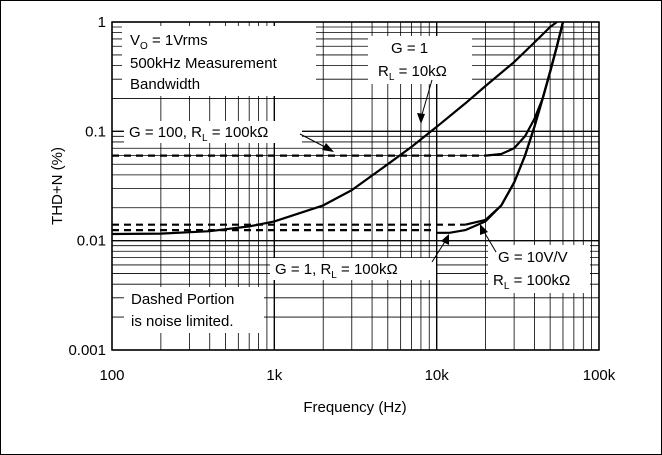 The height and width of the screenshot is (455, 662). Describe the element at coordinates (354, 407) in the screenshot. I see `x-axis-label: Frequency (Hz)` at that location.